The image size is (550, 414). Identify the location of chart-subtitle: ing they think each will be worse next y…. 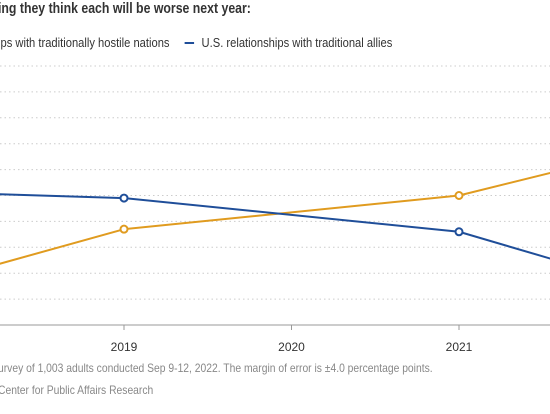
(125, 8).